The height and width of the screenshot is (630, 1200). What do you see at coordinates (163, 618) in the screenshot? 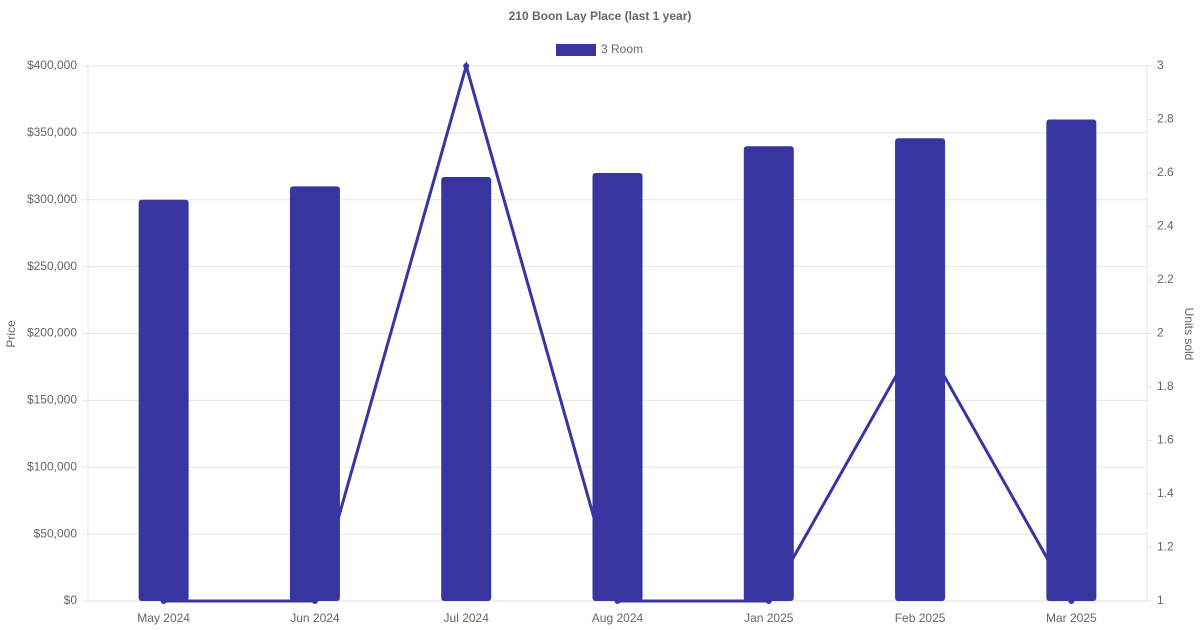
I see `x-tick-label: May 2024` at bounding box center [163, 618].